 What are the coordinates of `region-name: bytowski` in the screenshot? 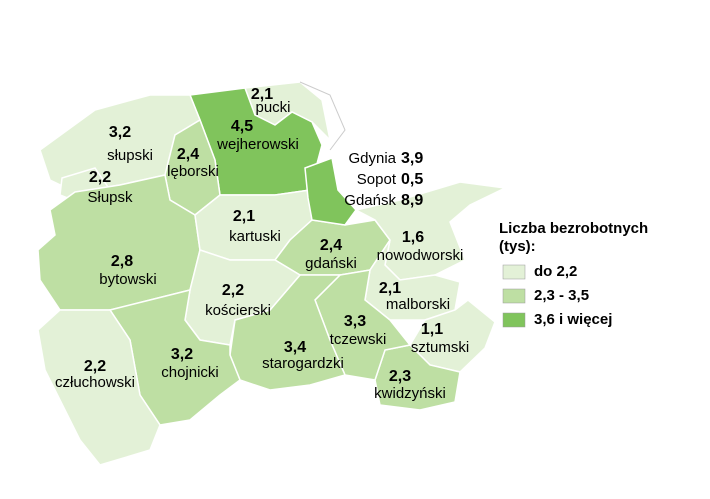 It's located at (128, 279).